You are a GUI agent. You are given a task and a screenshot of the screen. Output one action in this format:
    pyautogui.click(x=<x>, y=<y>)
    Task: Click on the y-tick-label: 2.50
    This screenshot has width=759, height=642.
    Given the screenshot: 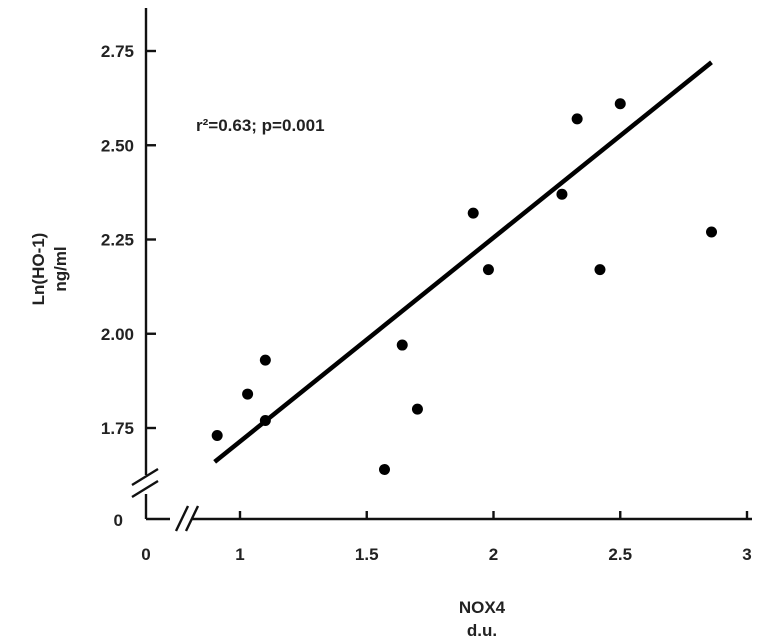 What is the action you would take?
    pyautogui.click(x=117, y=145)
    